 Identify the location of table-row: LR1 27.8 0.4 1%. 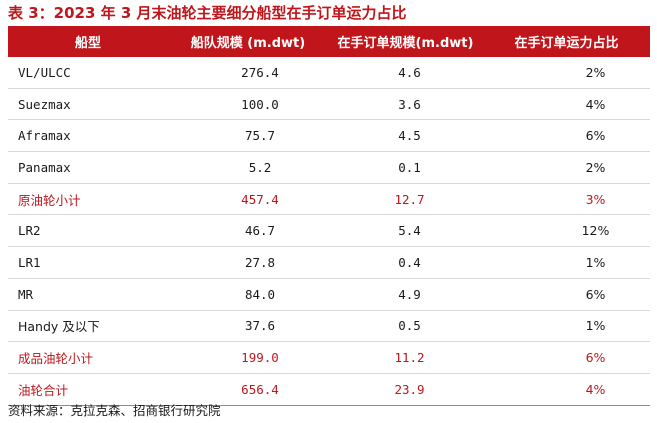
(329, 262).